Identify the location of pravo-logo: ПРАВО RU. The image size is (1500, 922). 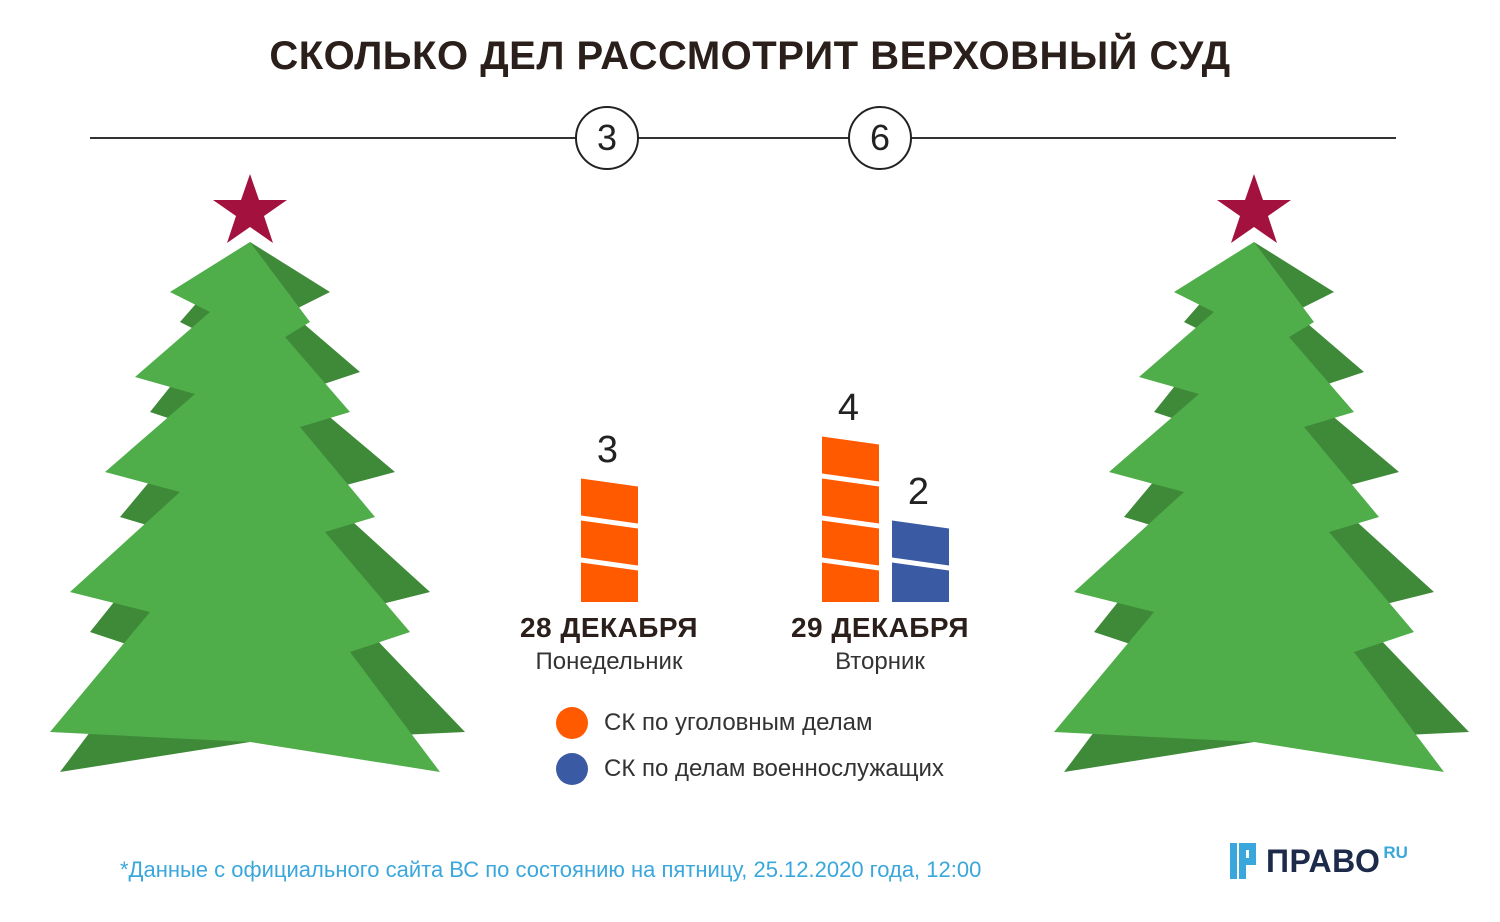
(1319, 863).